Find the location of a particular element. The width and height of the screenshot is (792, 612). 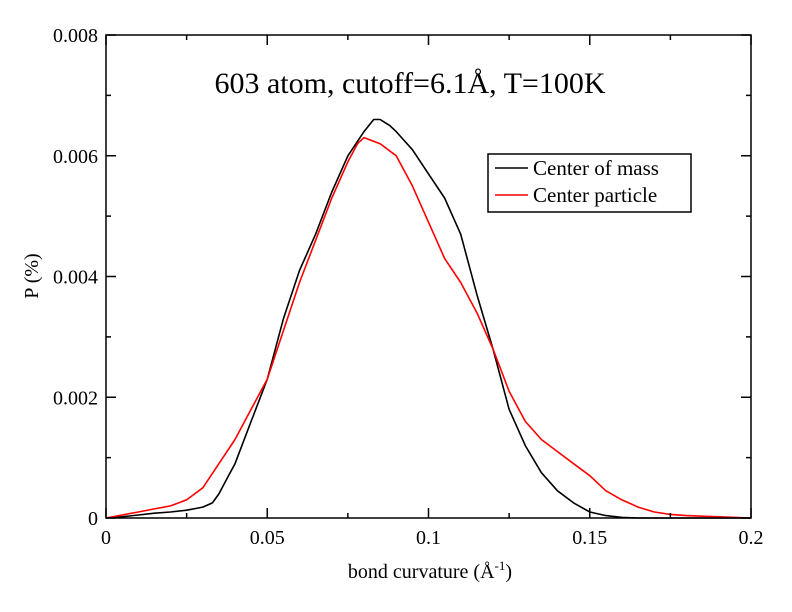

y-tick-label: 0.002 is located at coordinates (75, 398).